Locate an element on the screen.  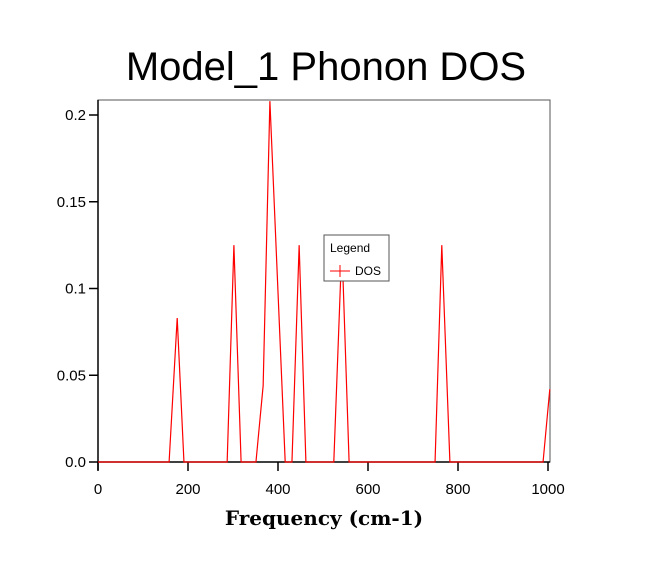
legend-box is located at coordinates (356, 258).